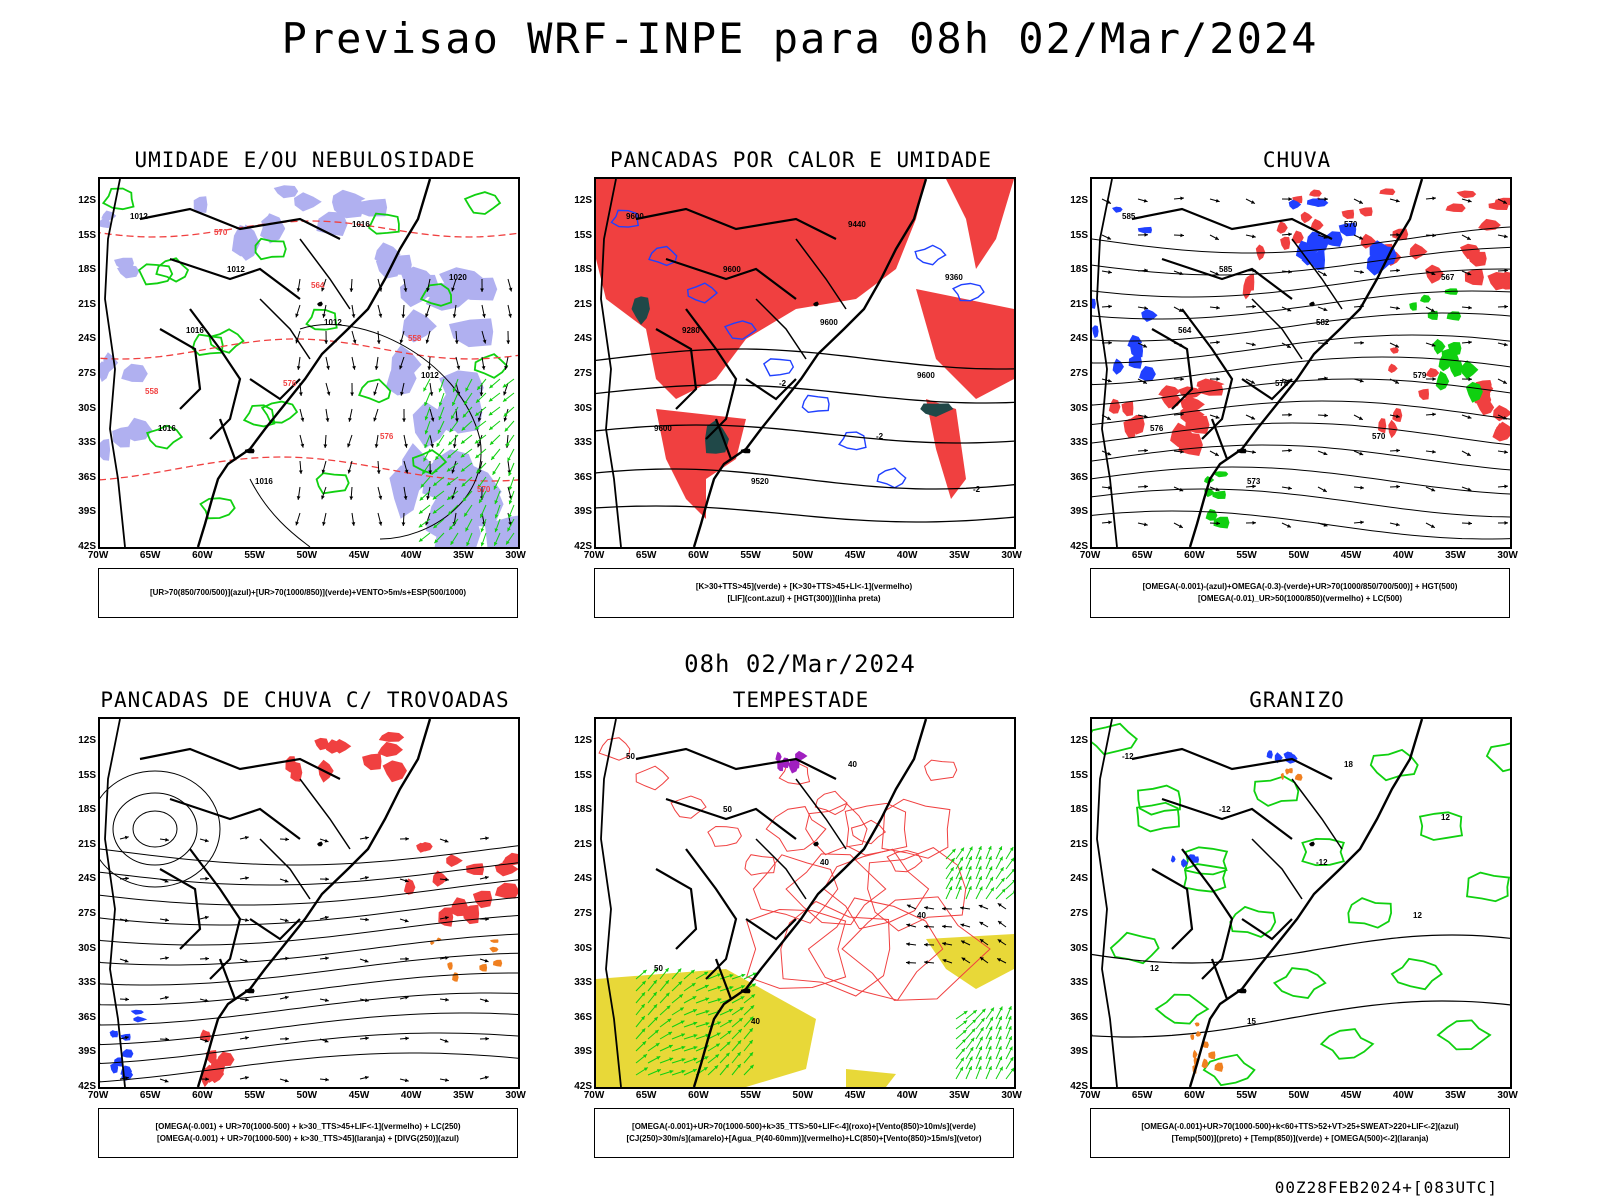 This screenshot has width=1600, height=1200. I want to click on map-frame: 50 50 40 40 50 40 40, so click(805, 903).